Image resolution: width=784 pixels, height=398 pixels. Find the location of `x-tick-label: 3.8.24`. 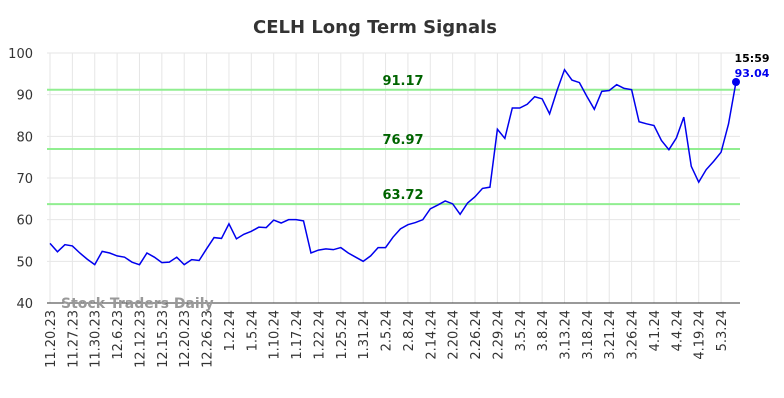

x-tick-label: 3.8.24 is located at coordinates (543, 330).